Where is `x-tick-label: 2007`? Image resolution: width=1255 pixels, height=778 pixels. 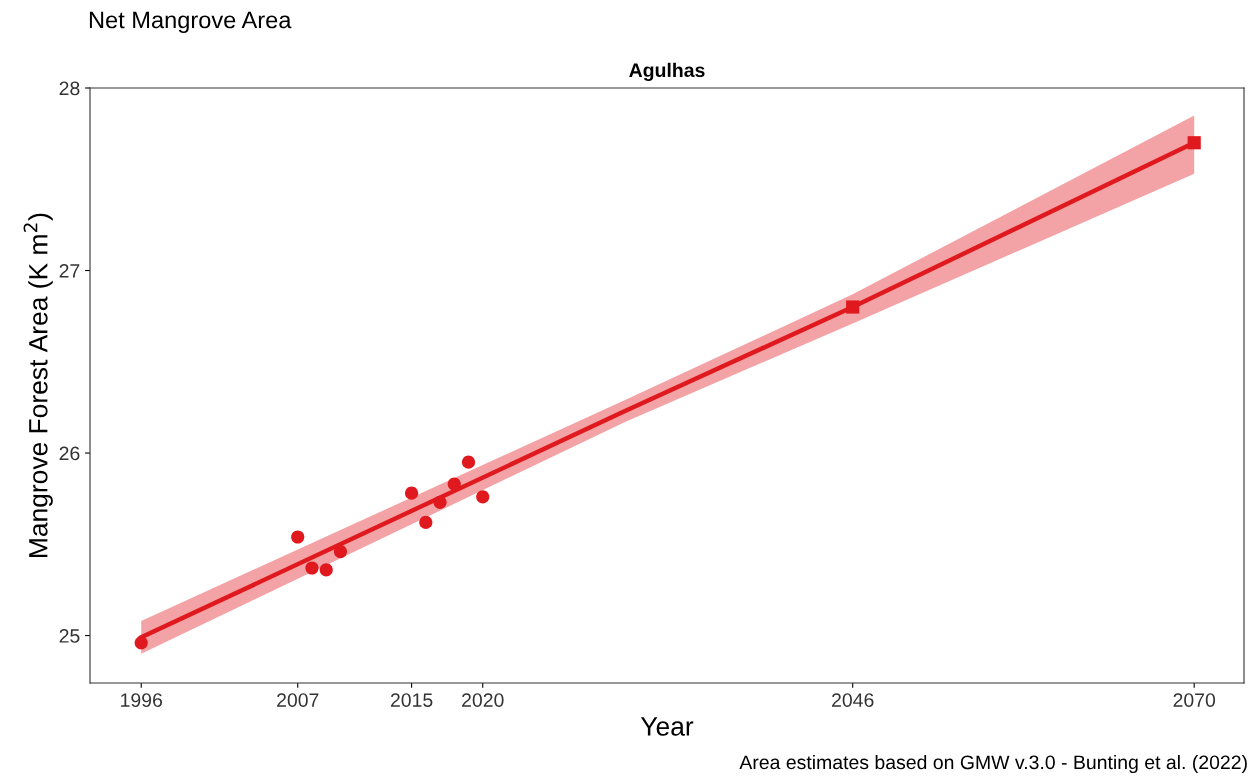
x-tick-label: 2007 is located at coordinates (298, 700).